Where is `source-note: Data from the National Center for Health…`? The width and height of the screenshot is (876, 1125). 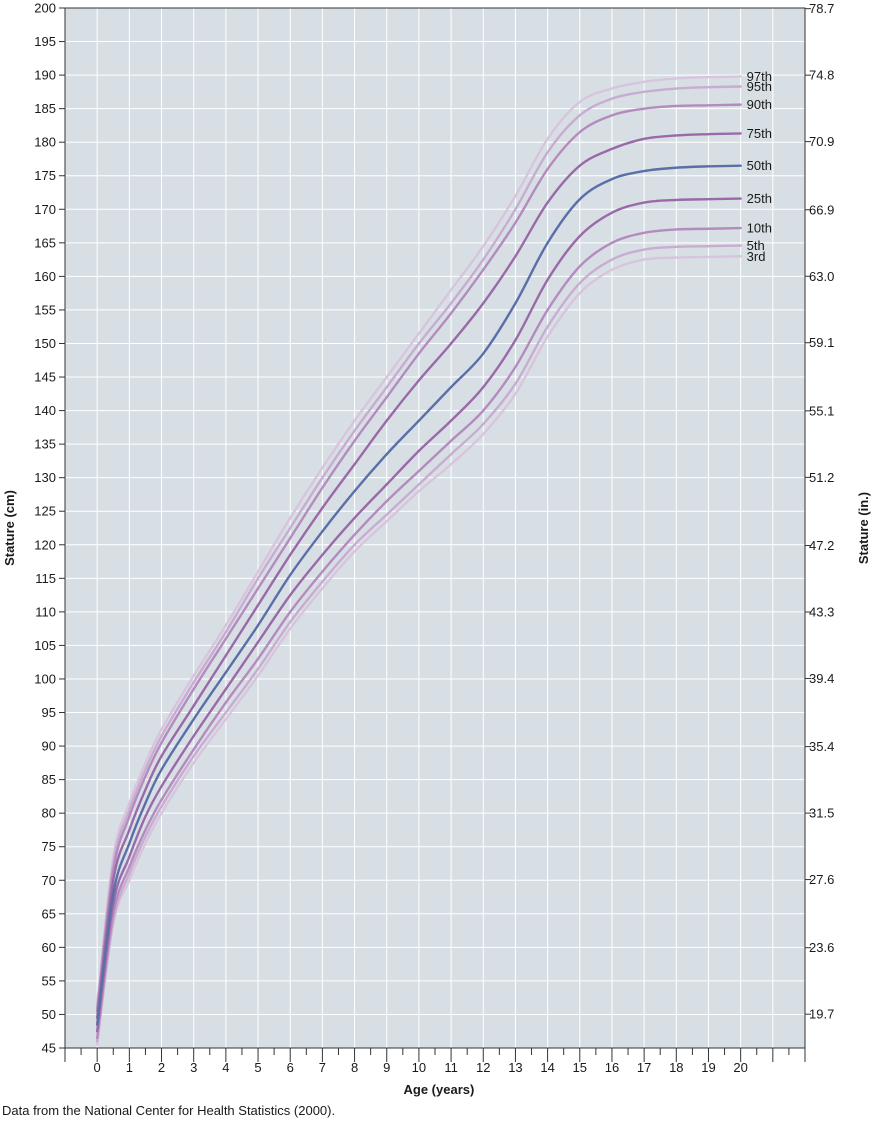 source-note: Data from the National Center for Health… is located at coordinates (169, 1110).